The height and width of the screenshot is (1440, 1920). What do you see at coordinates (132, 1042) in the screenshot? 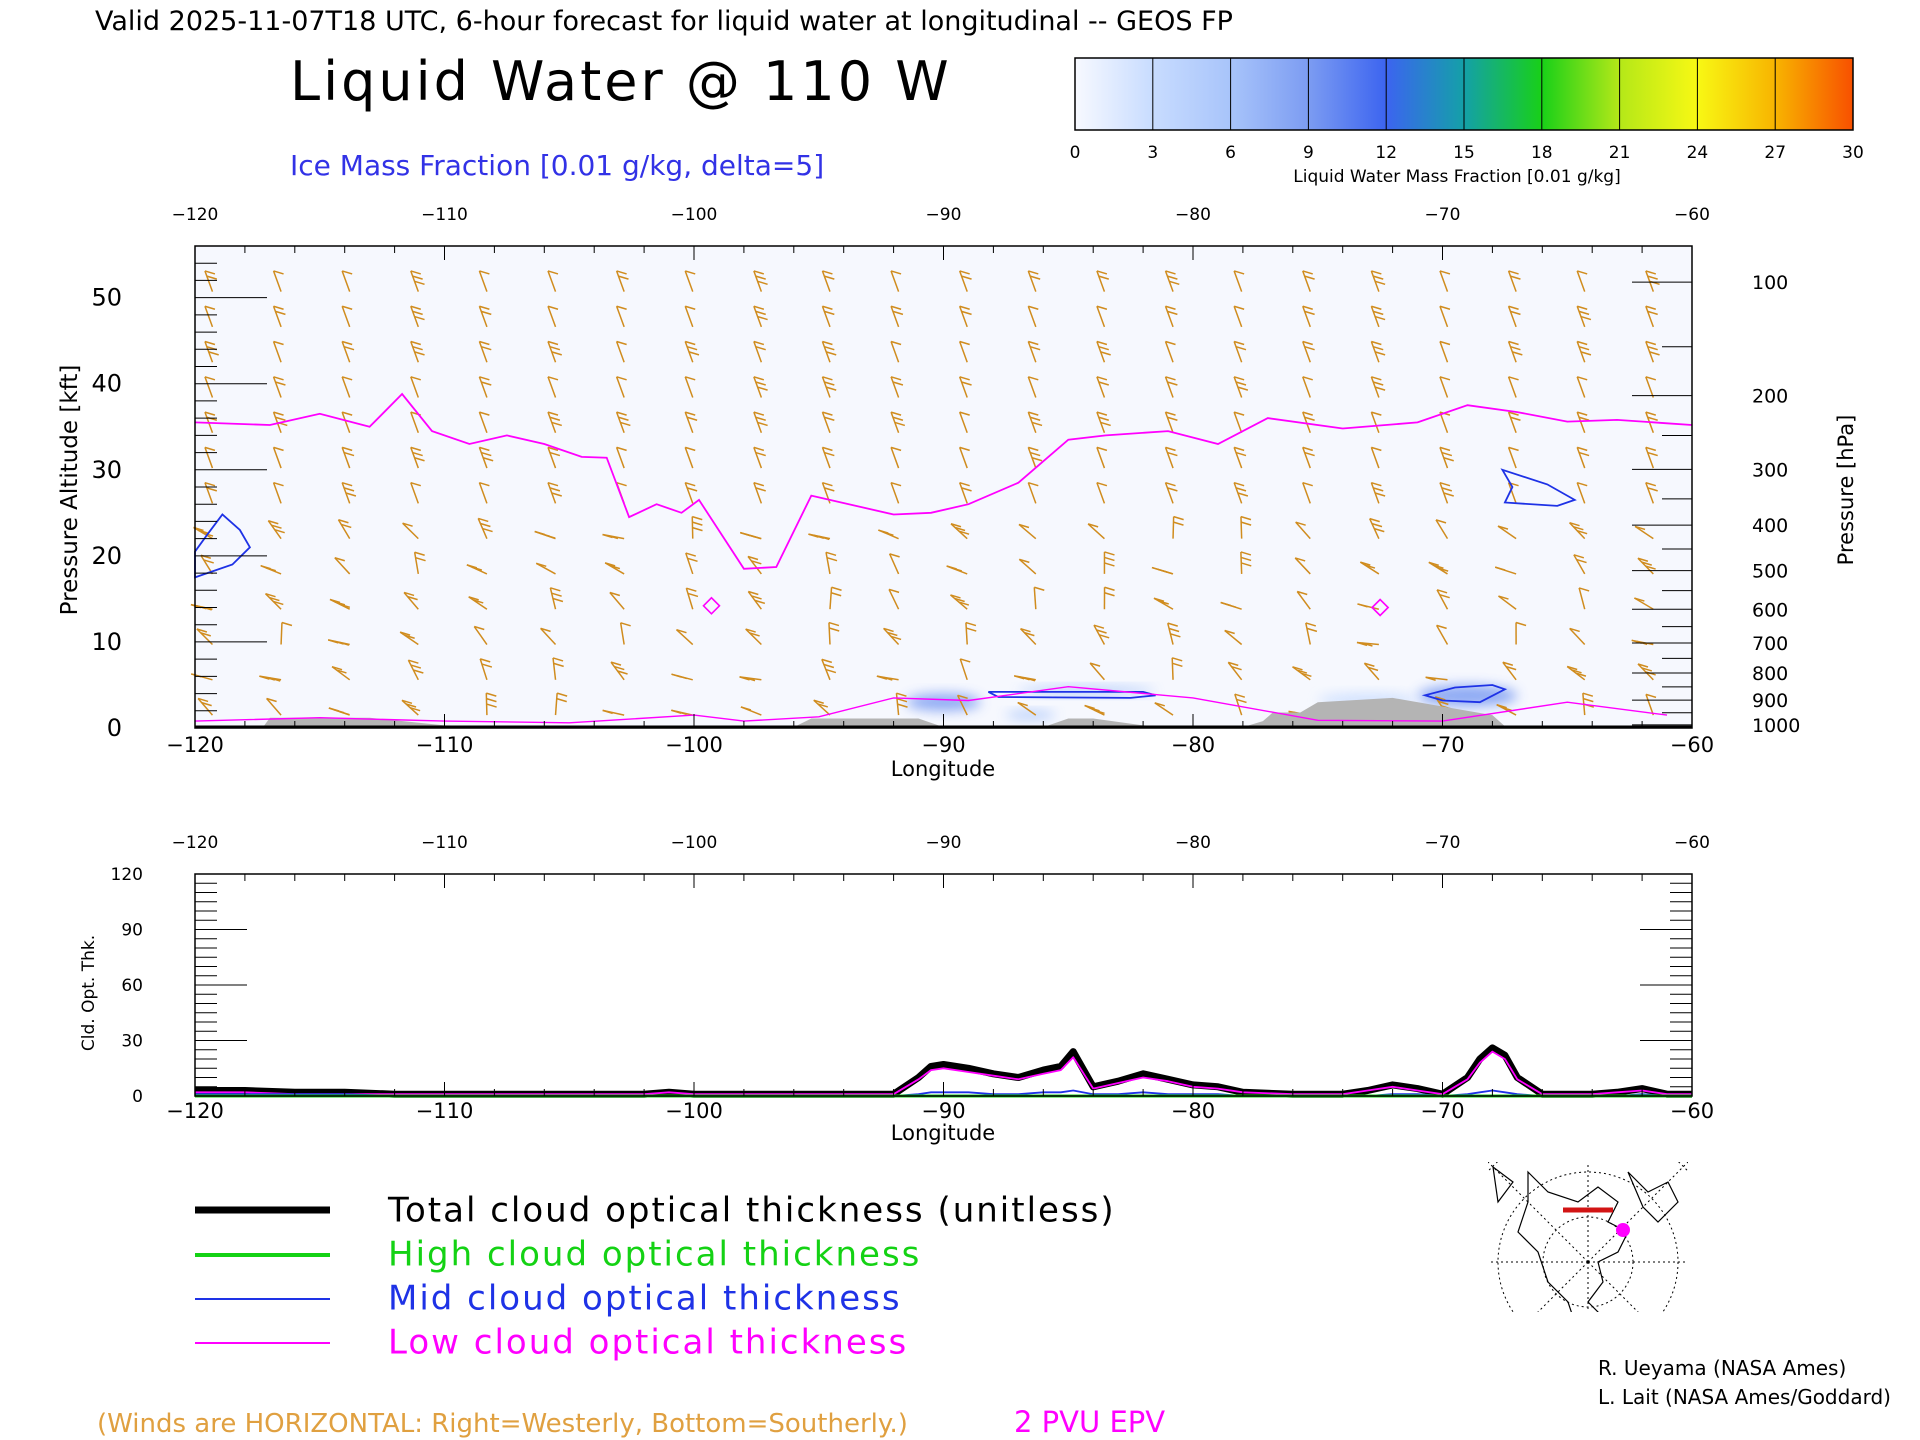
I see `y-tick-label: 30` at bounding box center [132, 1042].